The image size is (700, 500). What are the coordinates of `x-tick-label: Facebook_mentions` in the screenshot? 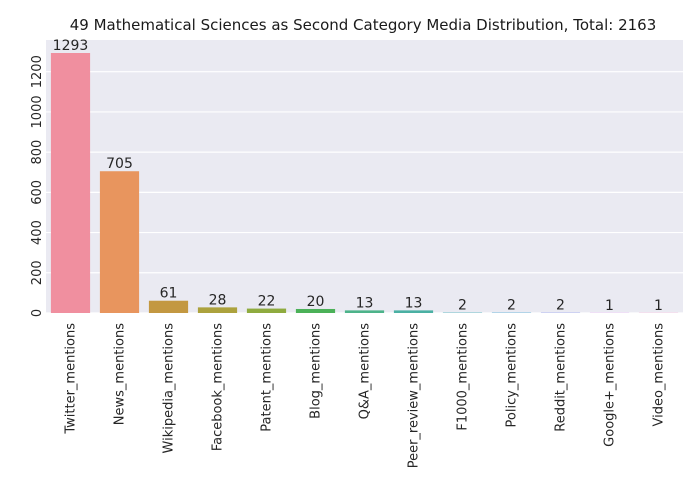 It's located at (218, 387).